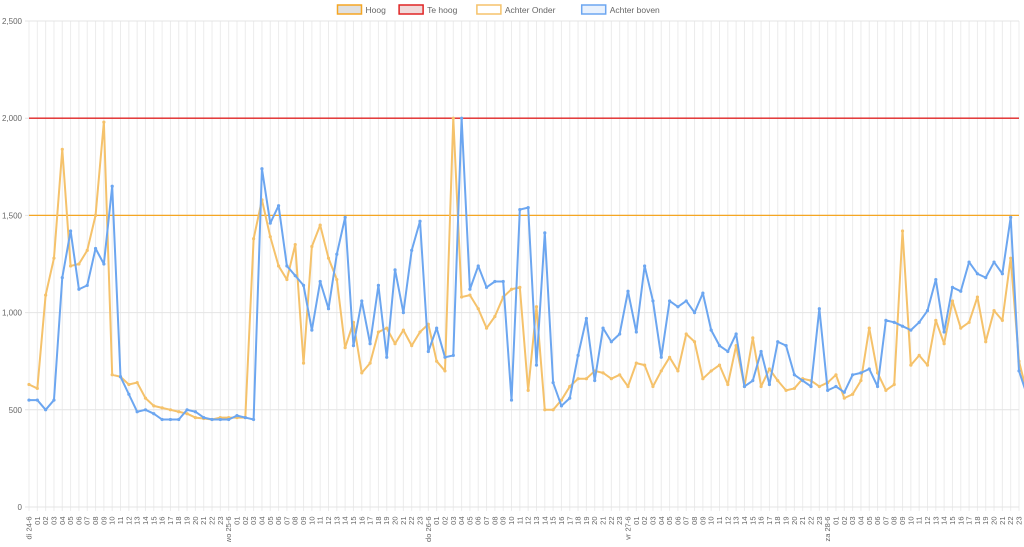 Image resolution: width=1024 pixels, height=547 pixels. What do you see at coordinates (286, 521) in the screenshot?
I see `x-tick-label: 07` at bounding box center [286, 521].